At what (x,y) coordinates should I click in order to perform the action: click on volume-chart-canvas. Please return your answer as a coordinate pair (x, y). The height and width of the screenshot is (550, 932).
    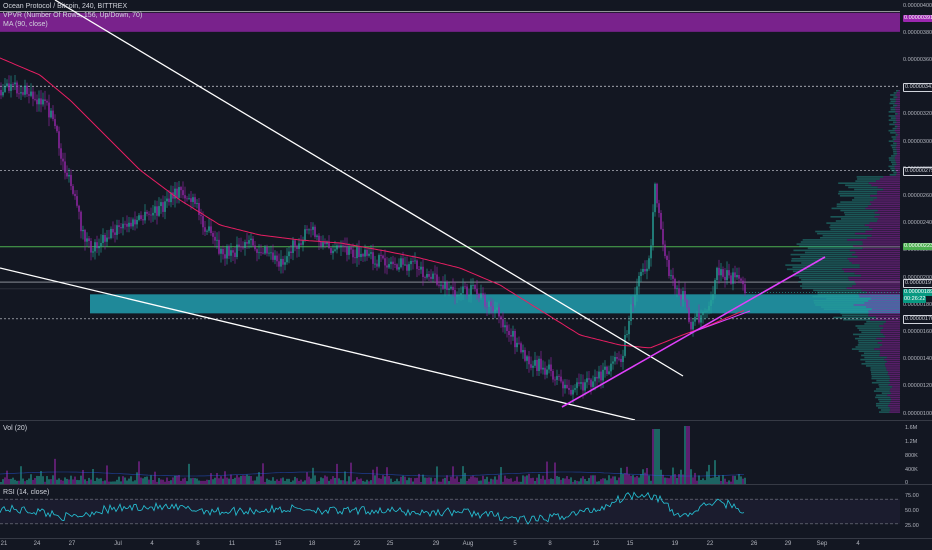
    Looking at the image, I should click on (466, 452).